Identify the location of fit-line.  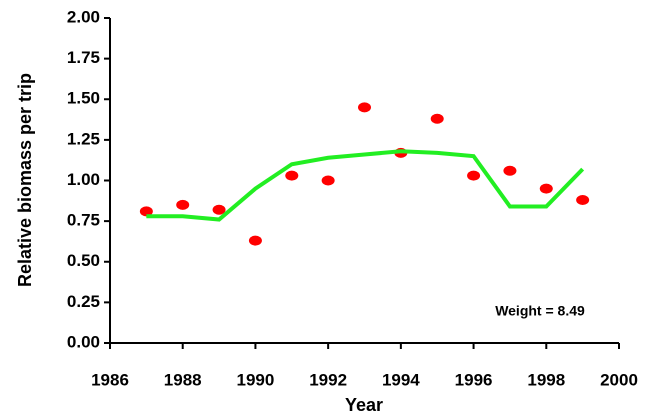
(365, 185).